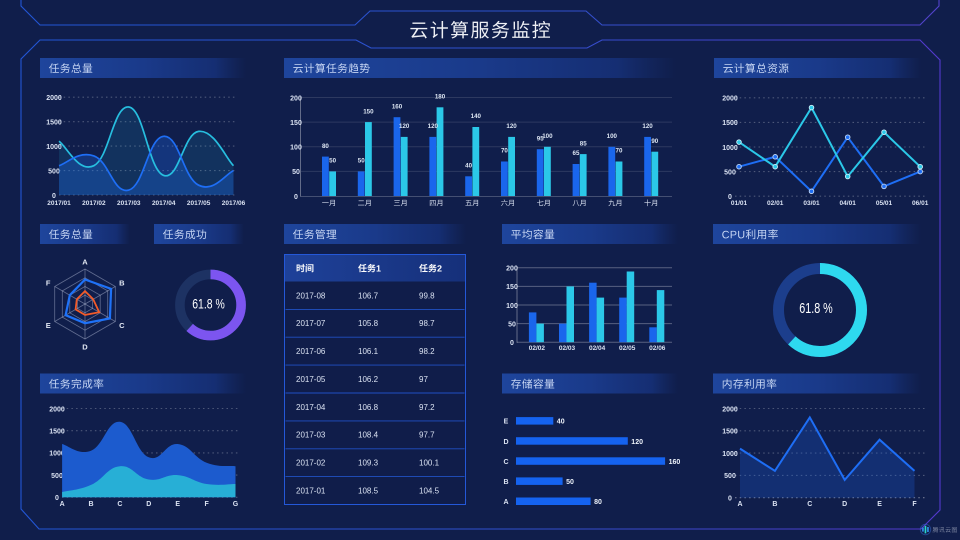 This screenshot has width=960, height=540. What do you see at coordinates (427, 295) in the screenshot?
I see `svg-text: 99.8` at bounding box center [427, 295].